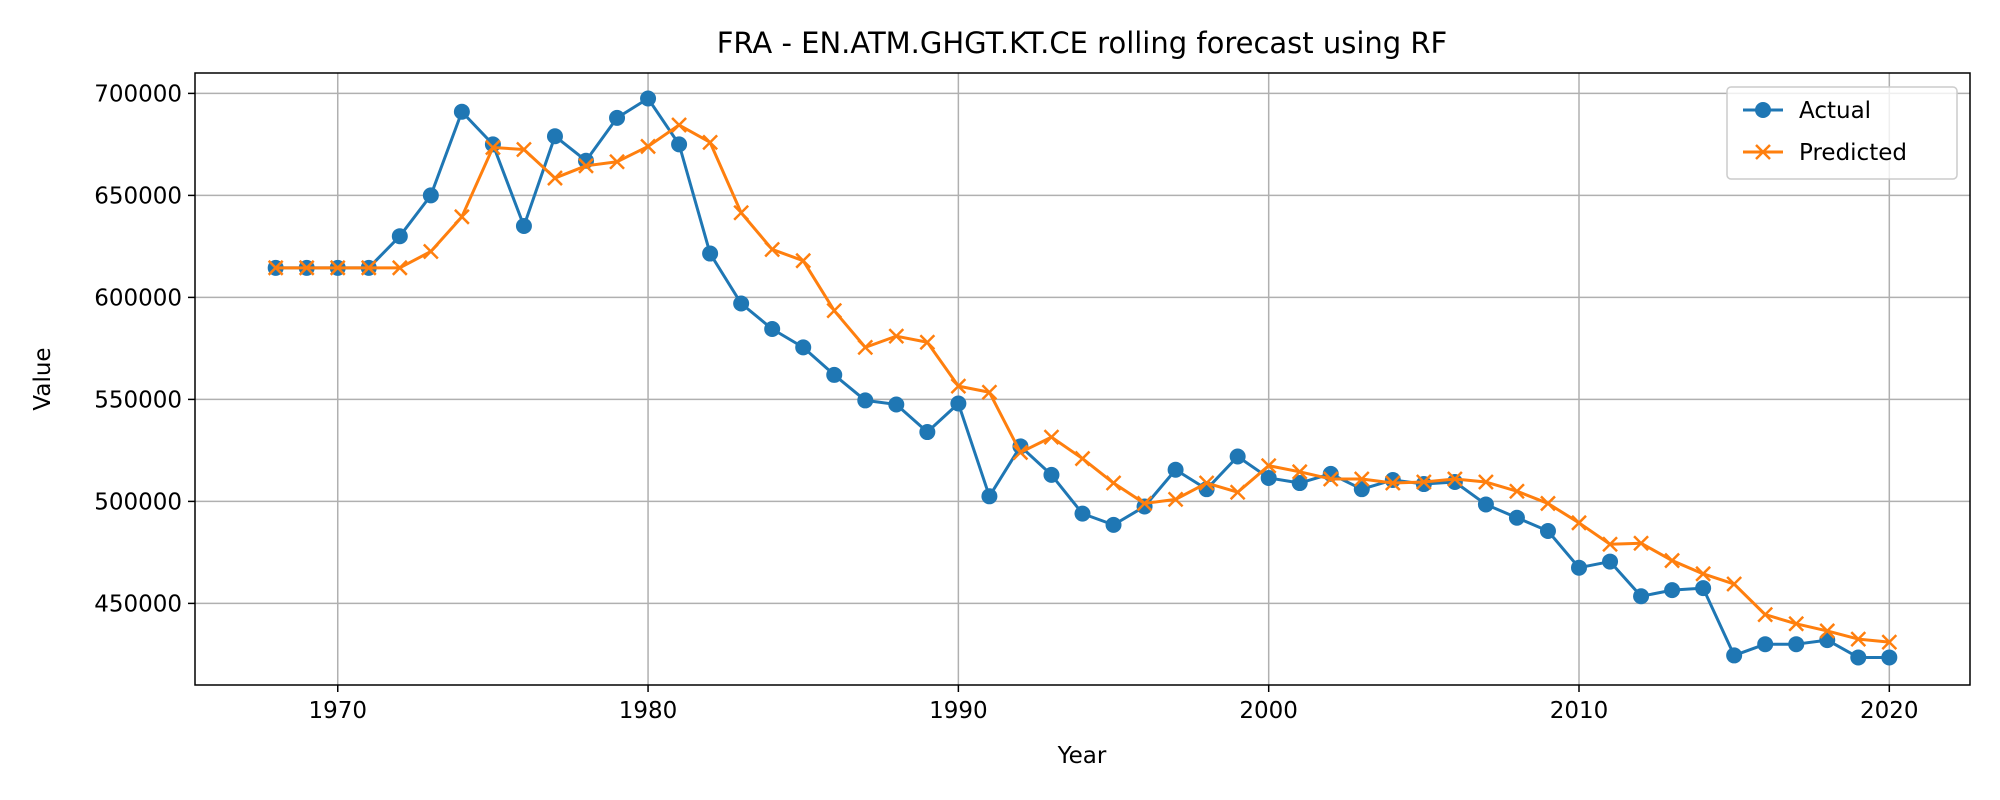 This screenshot has height=800, width=2000. What do you see at coordinates (138, 400) in the screenshot?
I see `y-tick-label: 550000` at bounding box center [138, 400].